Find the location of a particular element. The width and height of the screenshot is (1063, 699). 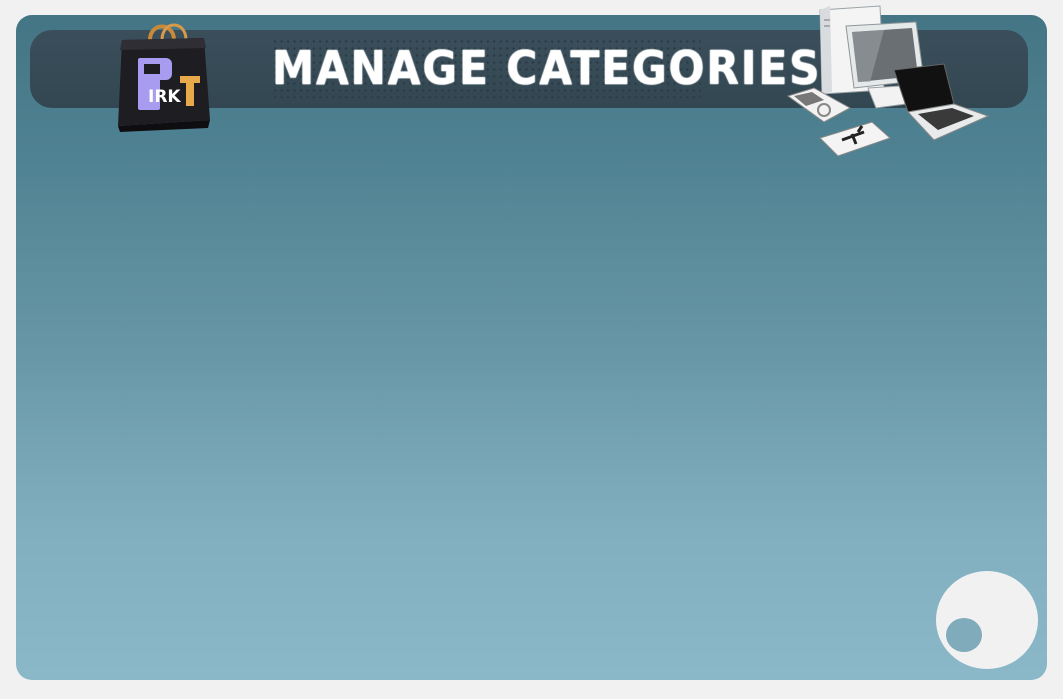

page-title-text: MANAGE CATEGORIES is located at coordinates (547, 68).